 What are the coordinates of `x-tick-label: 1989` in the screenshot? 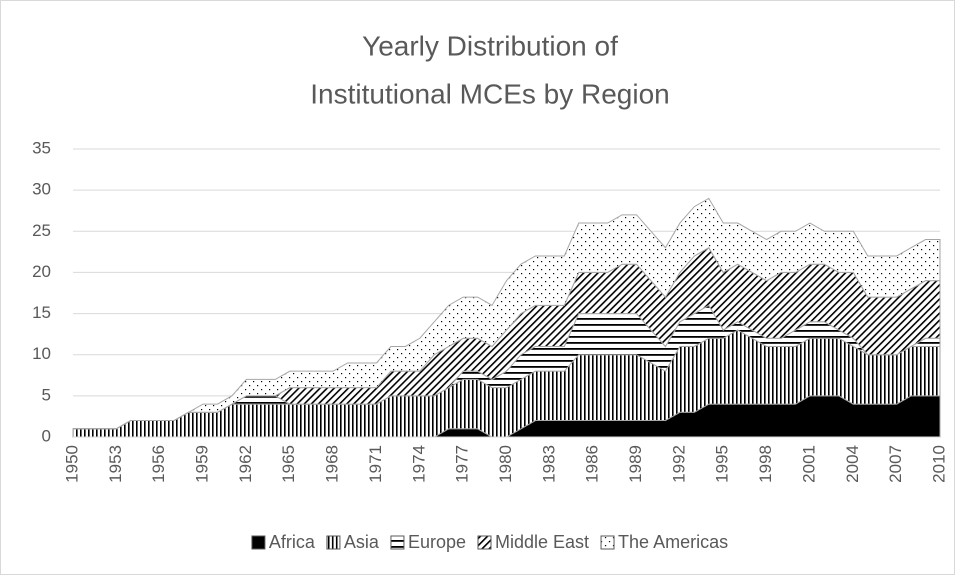 It's located at (635, 464).